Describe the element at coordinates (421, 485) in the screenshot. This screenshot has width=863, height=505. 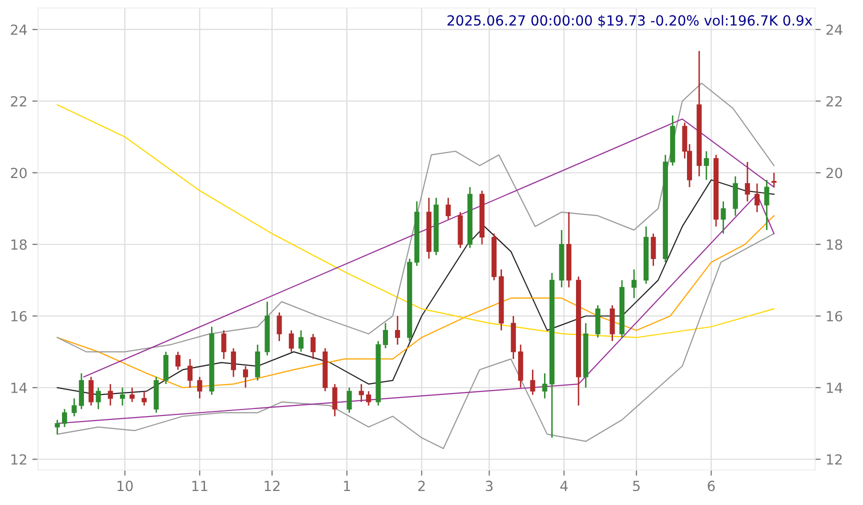
I see `x-tick-label: 2` at that location.